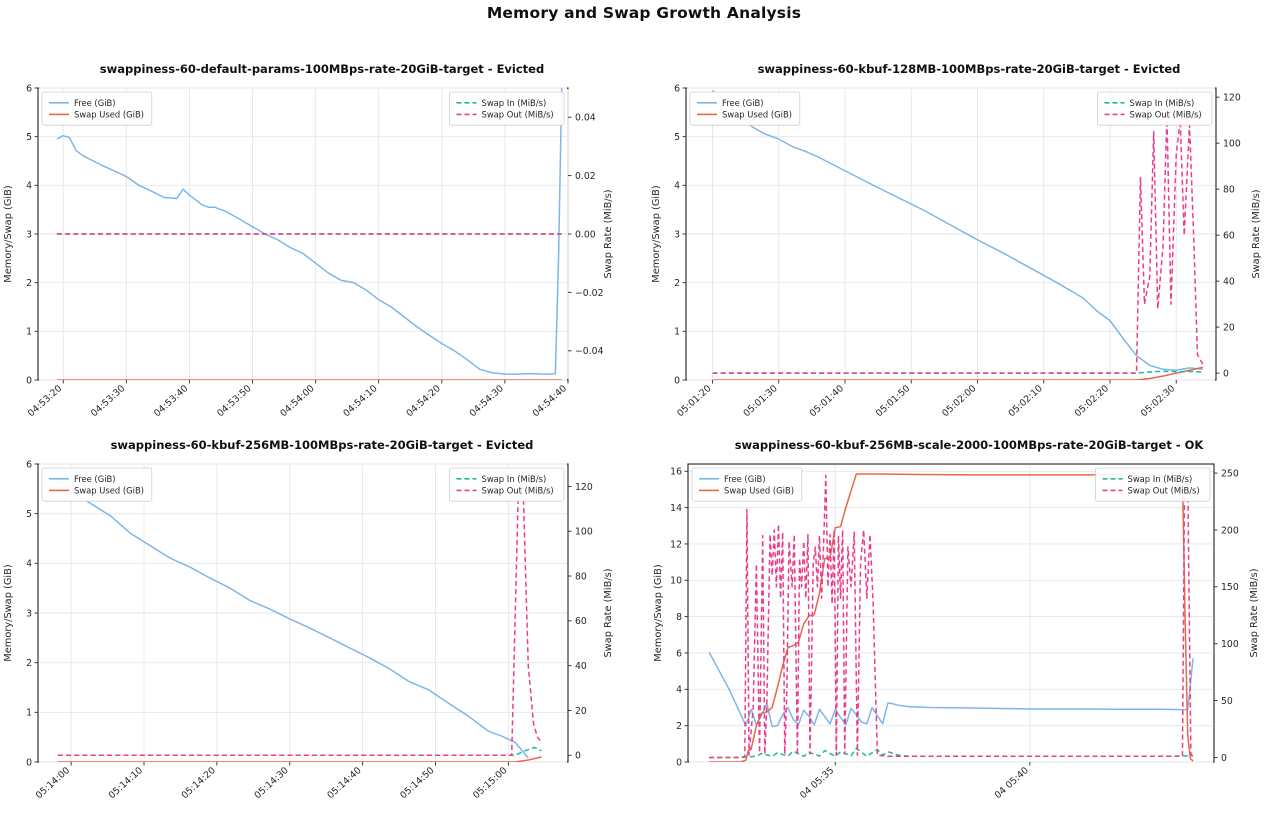 This screenshot has height=824, width=1288. What do you see at coordinates (344, 783) in the screenshot?
I see `x-tick-label: 05:14:40` at bounding box center [344, 783].